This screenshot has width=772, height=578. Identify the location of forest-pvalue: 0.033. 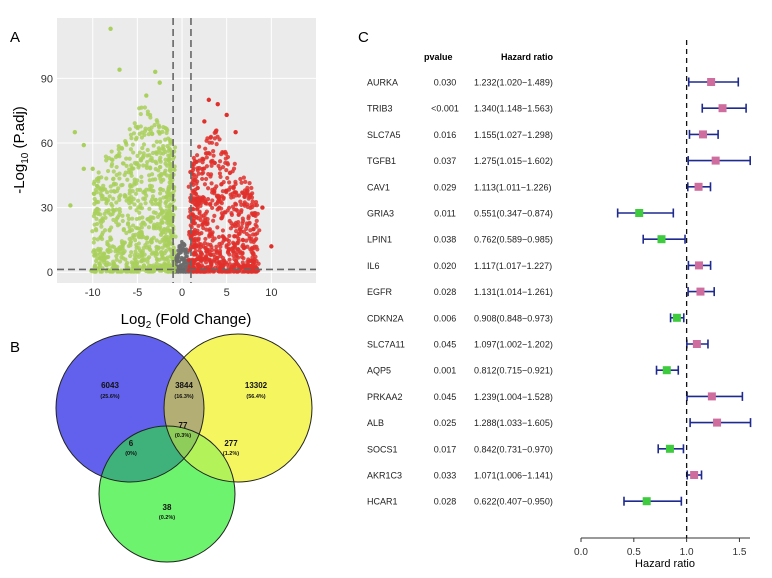
(445, 476).